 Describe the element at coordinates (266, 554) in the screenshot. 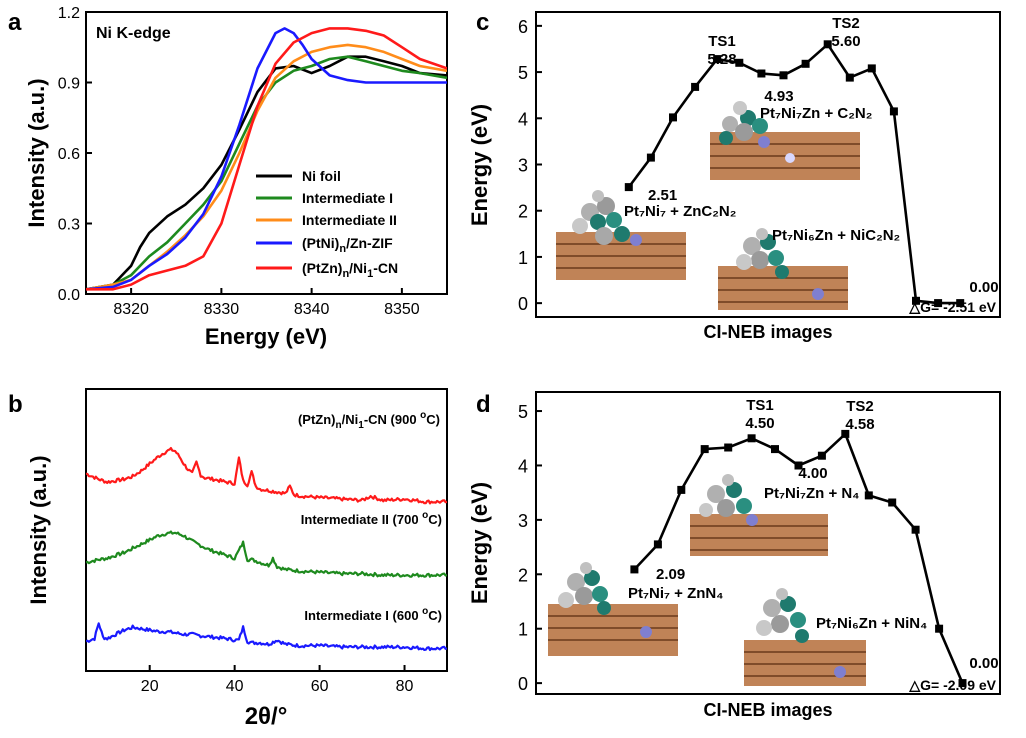

I see `panel-b-line-intermediate-ii-700-c` at that location.